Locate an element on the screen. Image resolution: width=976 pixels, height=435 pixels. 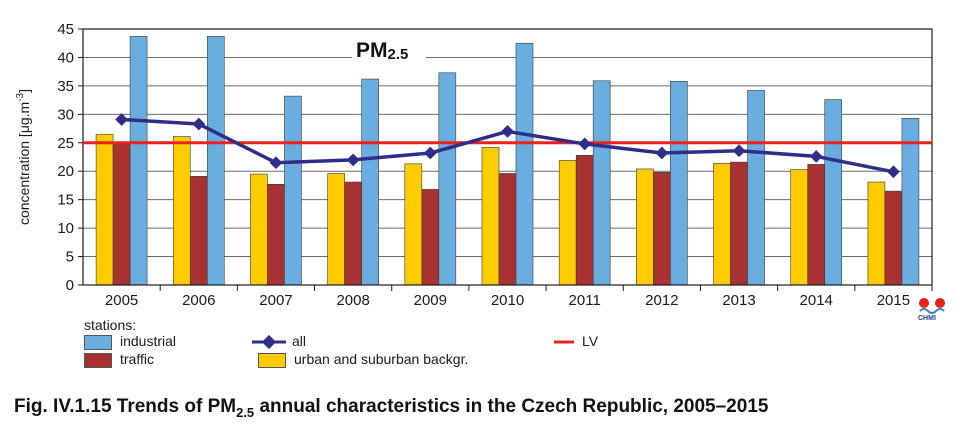
y-tick-label: 0 is located at coordinates (70, 285).